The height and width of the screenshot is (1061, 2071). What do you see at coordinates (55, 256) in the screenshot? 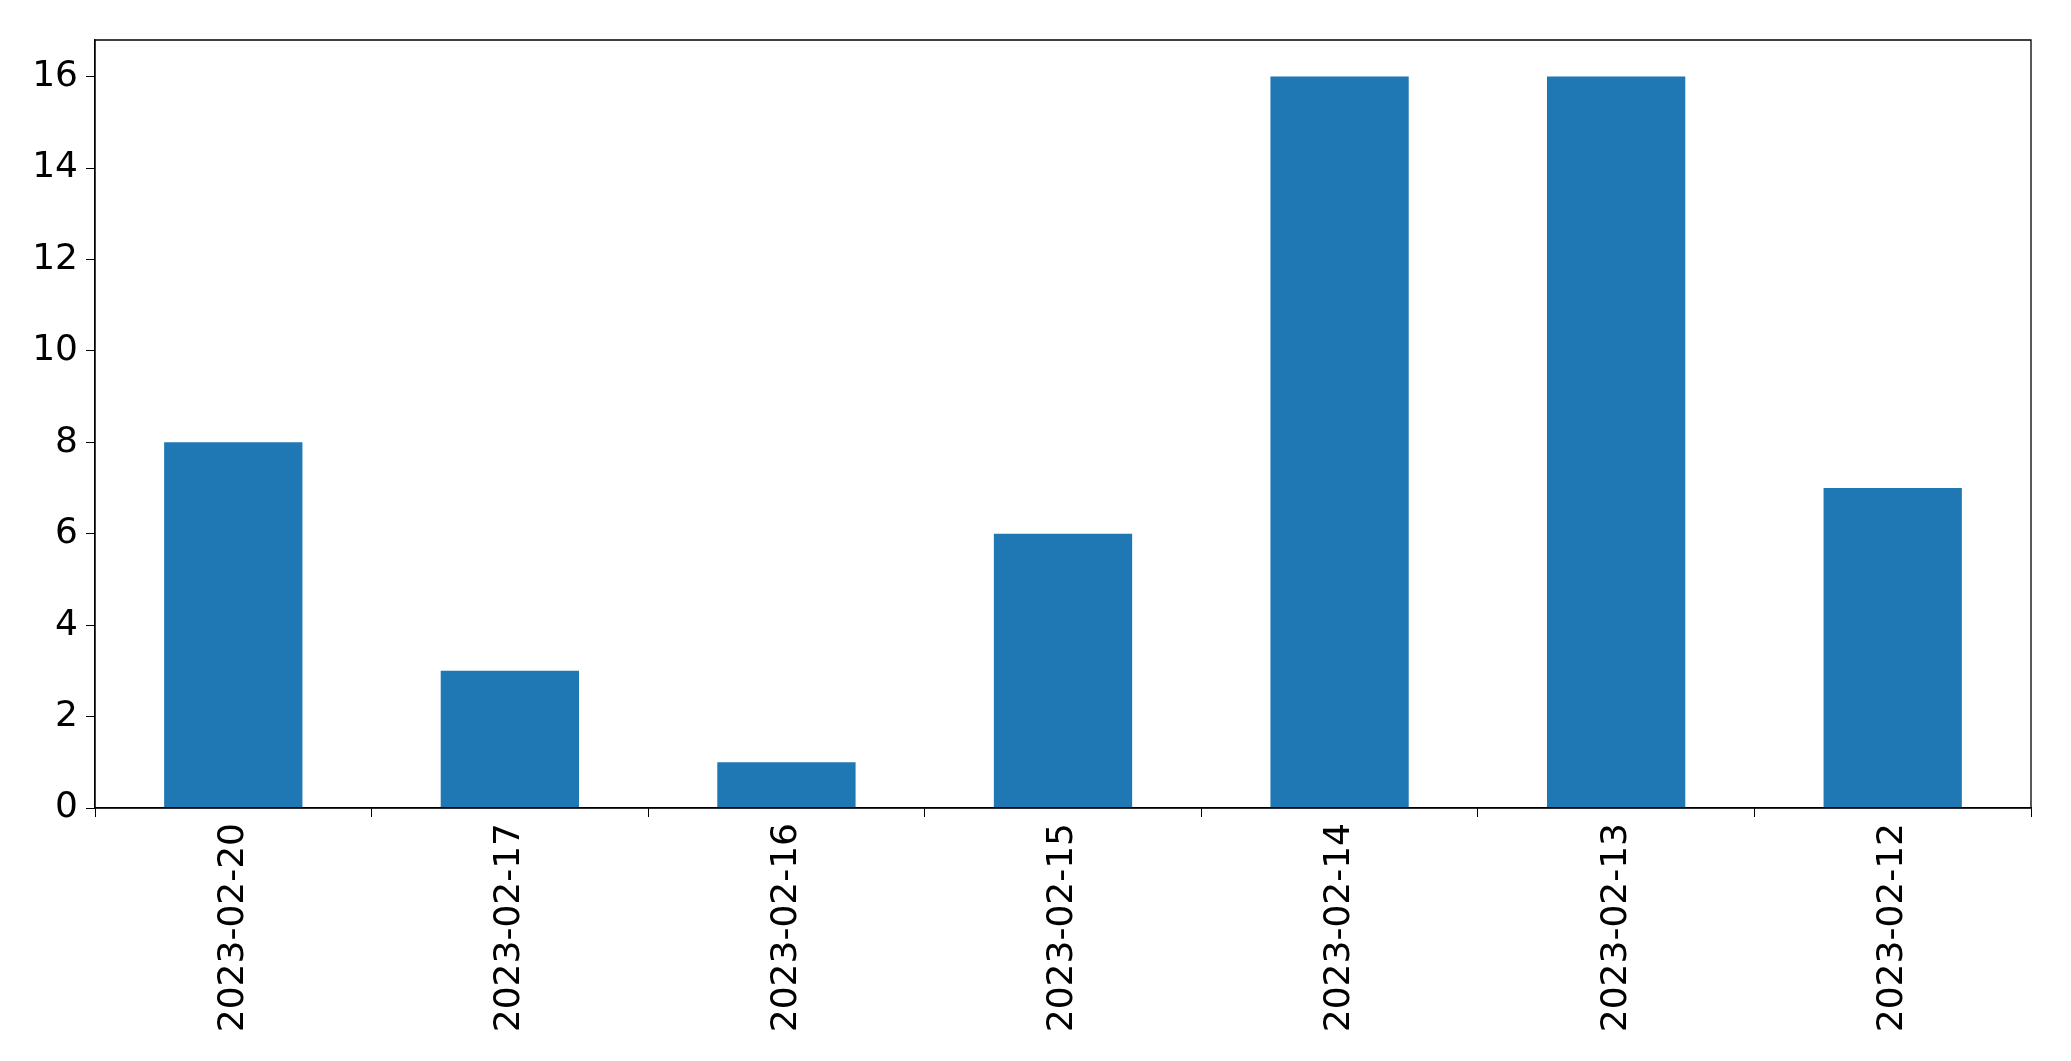
I see `y-tick-label: 12` at bounding box center [55, 256].